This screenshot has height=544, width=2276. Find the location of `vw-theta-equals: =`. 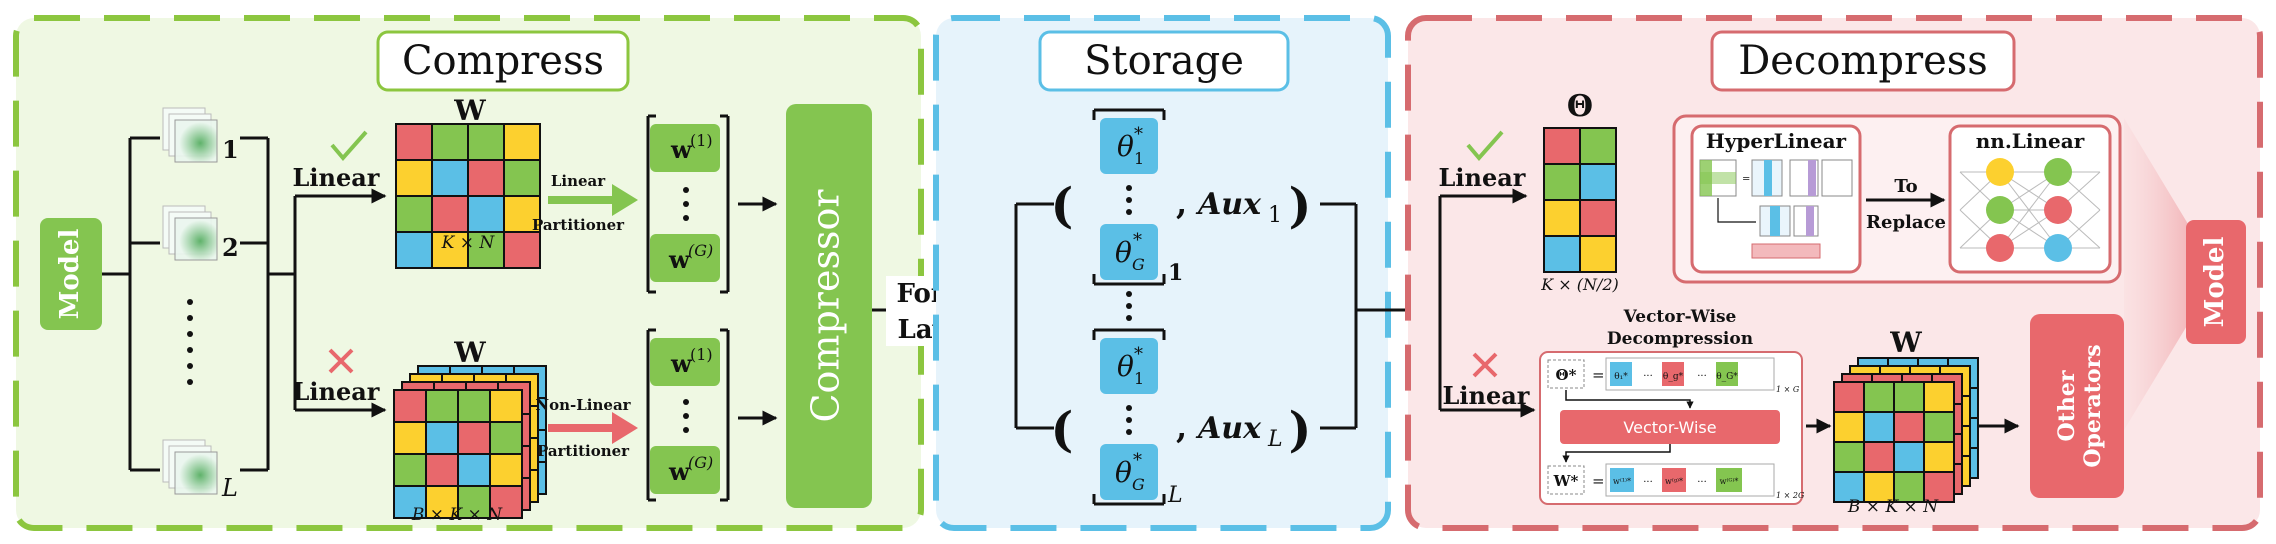

vw-theta-equals: = is located at coordinates (1598, 375).